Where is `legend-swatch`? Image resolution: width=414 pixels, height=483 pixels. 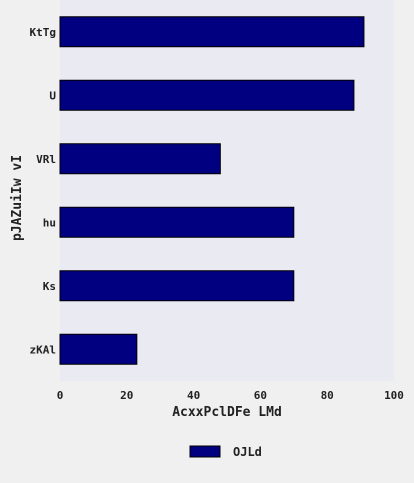 legend-swatch is located at coordinates (205, 451).